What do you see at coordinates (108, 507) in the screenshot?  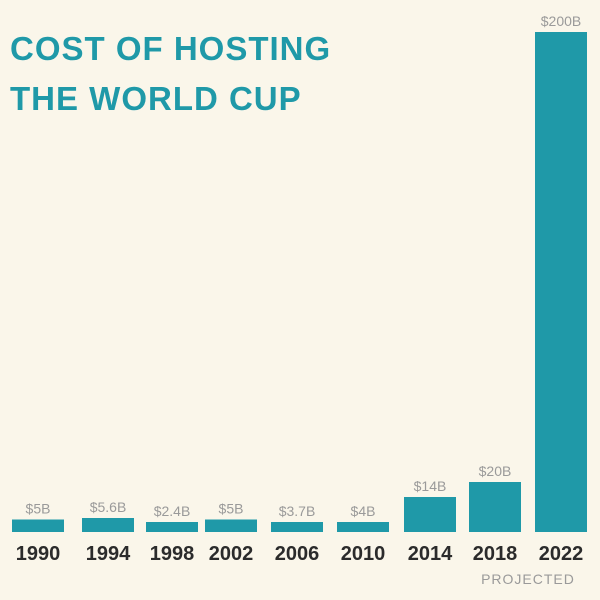 I see `value-label-1994: $5.6B` at bounding box center [108, 507].